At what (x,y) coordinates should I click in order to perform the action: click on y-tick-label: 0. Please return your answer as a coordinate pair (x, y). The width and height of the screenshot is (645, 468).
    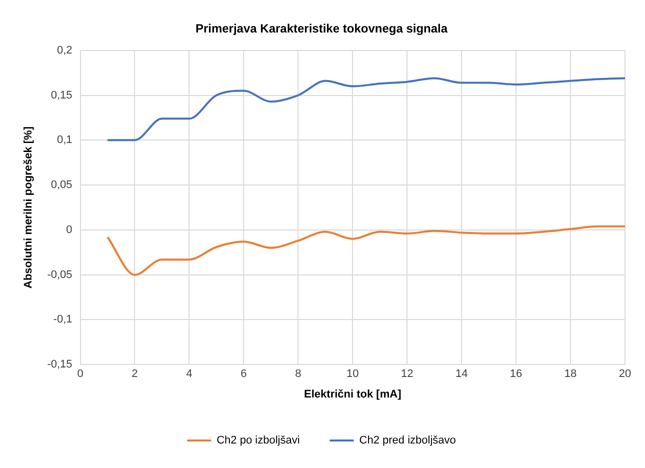
    Looking at the image, I should click on (69, 230).